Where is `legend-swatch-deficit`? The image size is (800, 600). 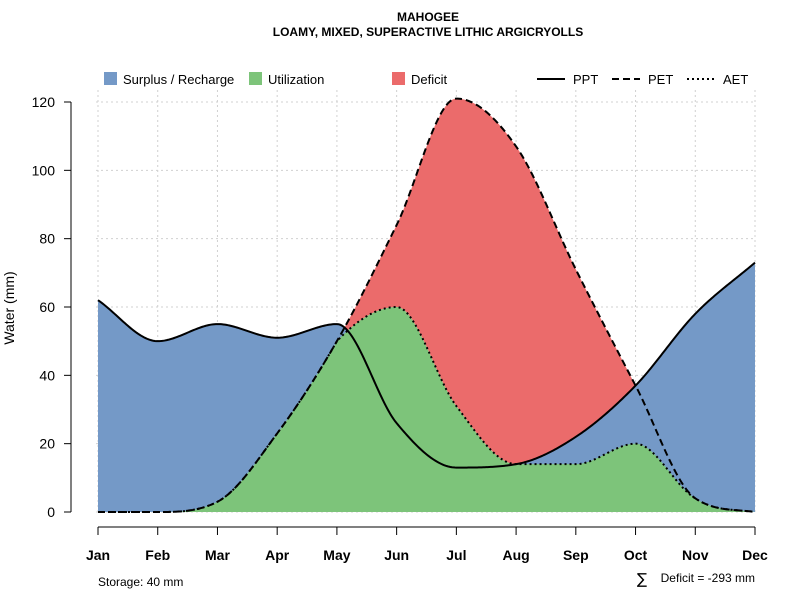 legend-swatch-deficit is located at coordinates (398, 78).